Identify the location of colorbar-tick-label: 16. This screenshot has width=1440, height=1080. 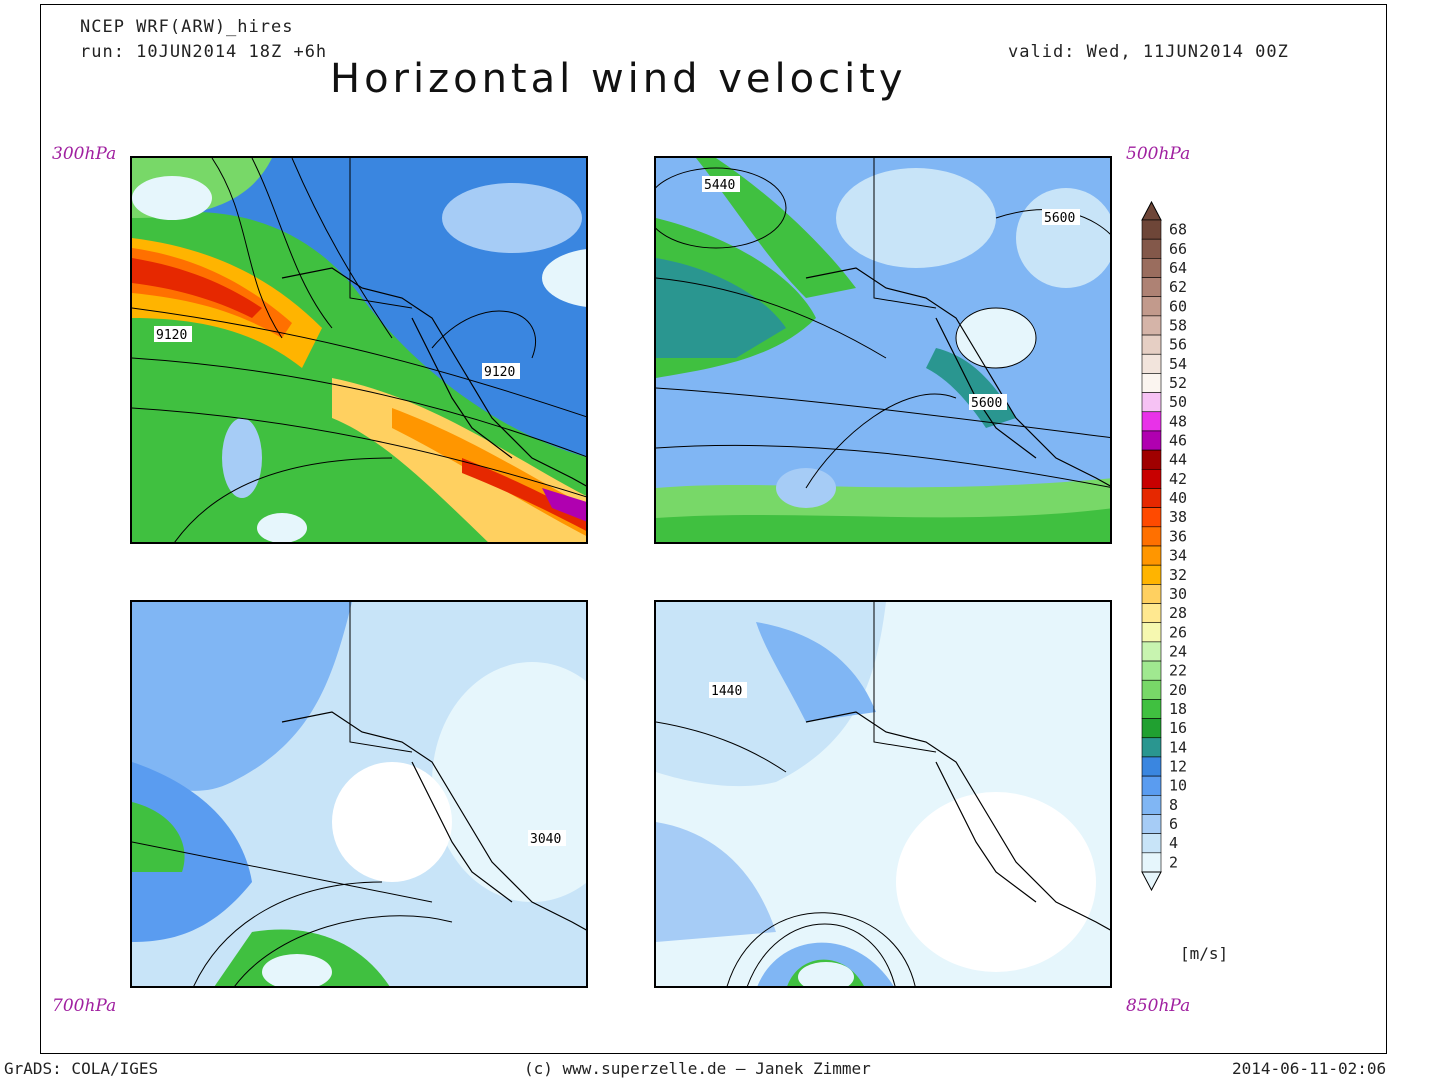
(1178, 728).